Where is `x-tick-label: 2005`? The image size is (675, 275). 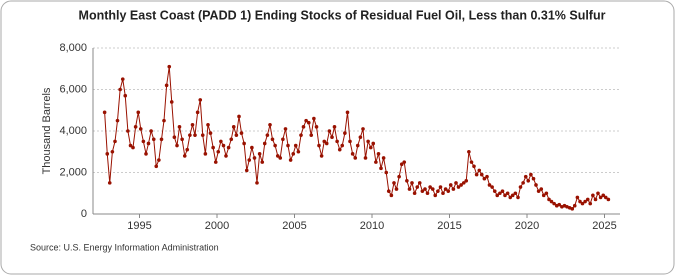 x-tick-label: 2005 is located at coordinates (294, 226).